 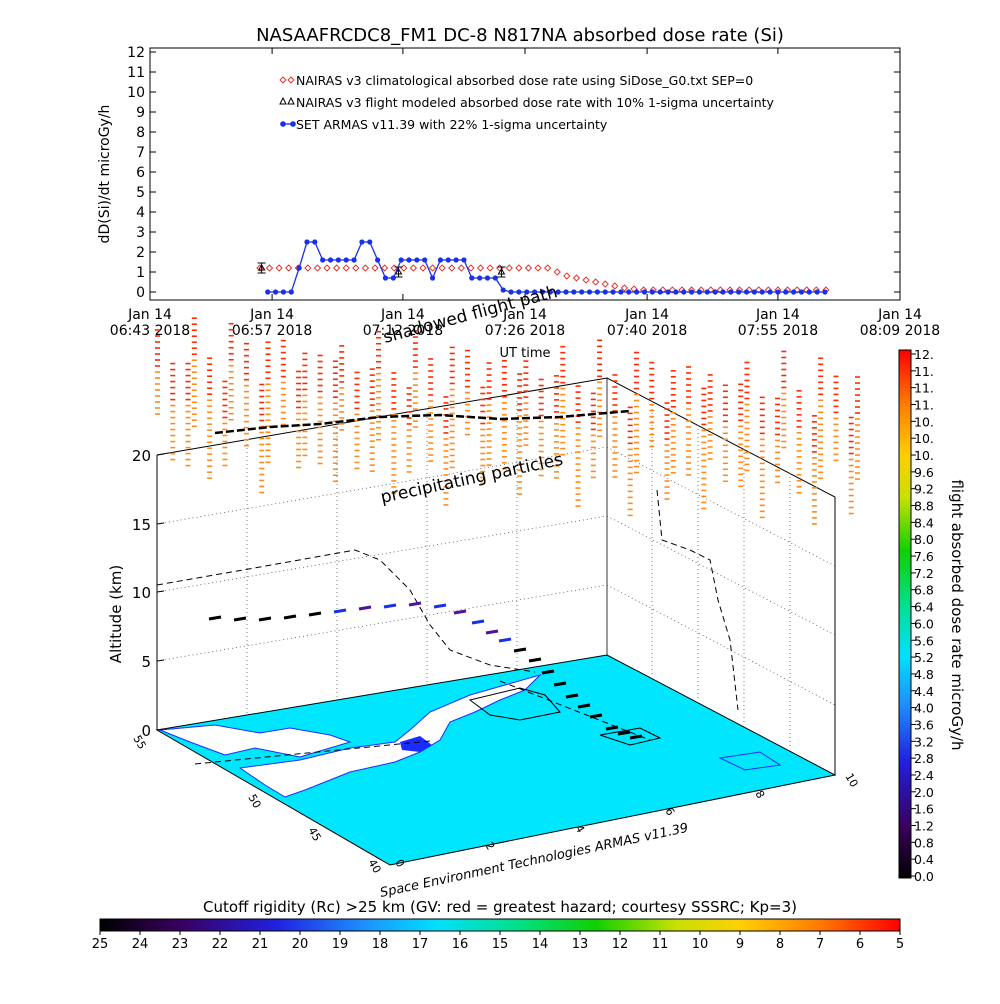 I want to click on x-tick-label-date: Jan 14, so click(x=402, y=315).